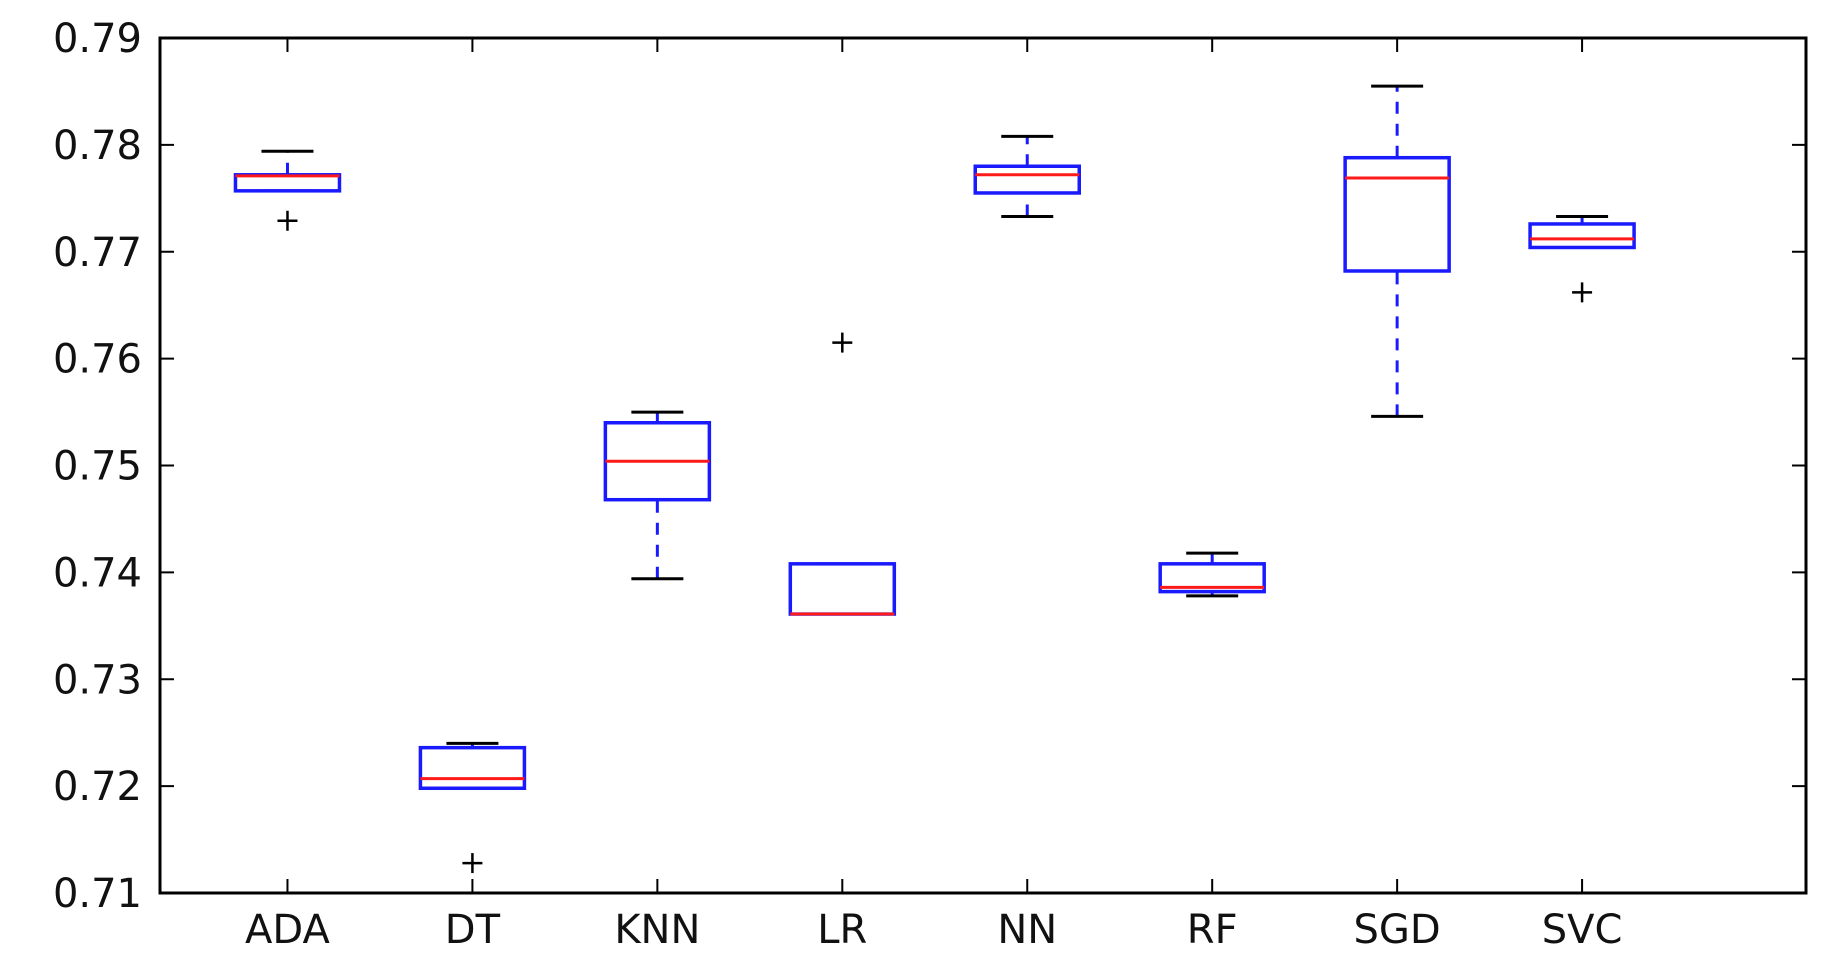 The width and height of the screenshot is (1836, 965). I want to click on y-tick-label: 0.71, so click(97, 894).